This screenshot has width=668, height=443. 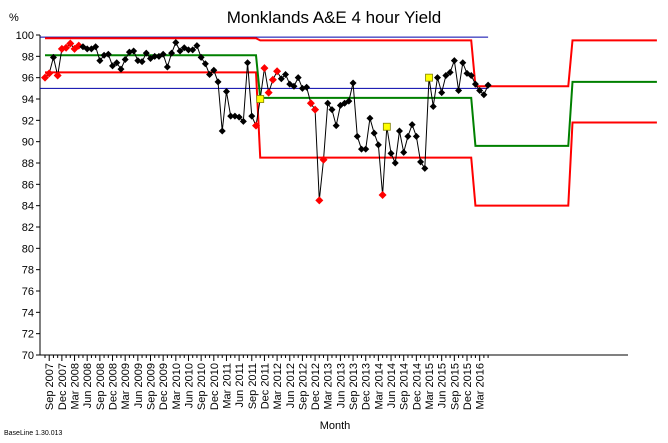 I want to click on y-tick-label: 82, so click(x=28, y=228).